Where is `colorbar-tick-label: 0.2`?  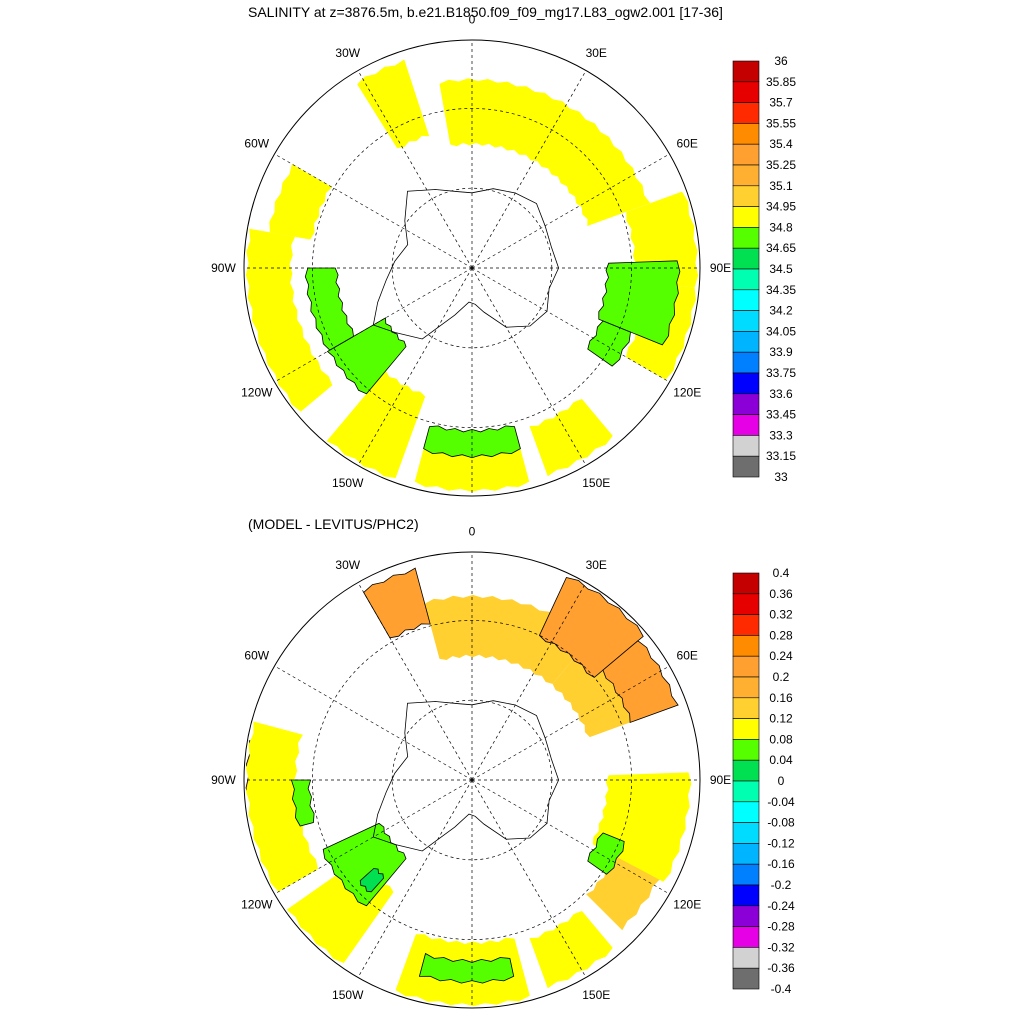
colorbar-tick-label: 0.2 is located at coordinates (781, 677).